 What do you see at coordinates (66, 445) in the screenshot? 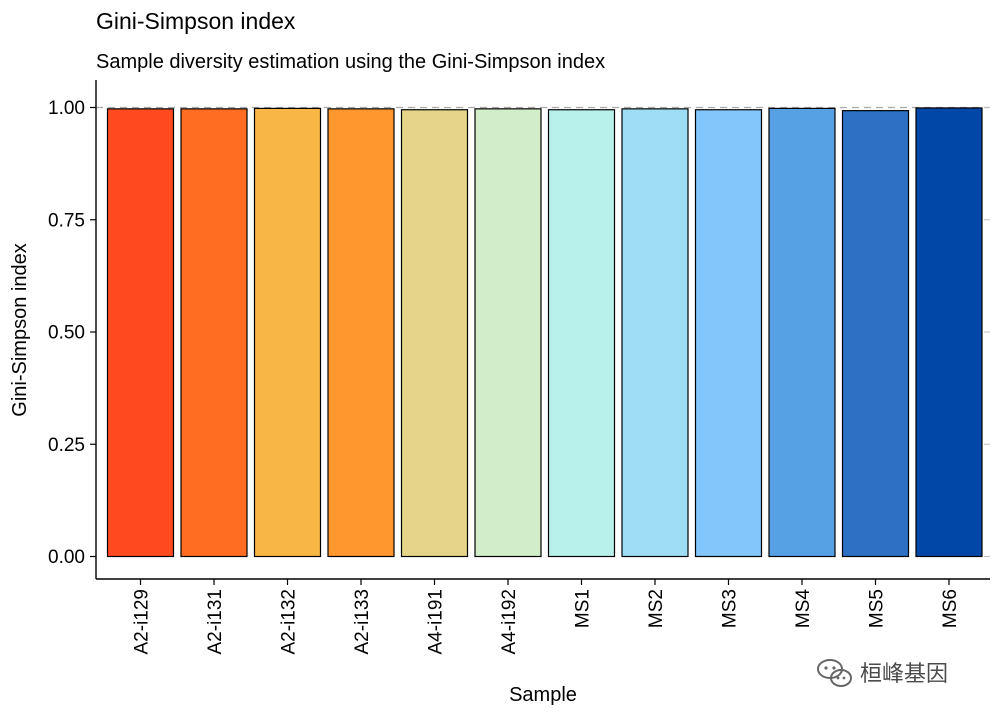
I see `y-tick-label: 0.25` at bounding box center [66, 445].